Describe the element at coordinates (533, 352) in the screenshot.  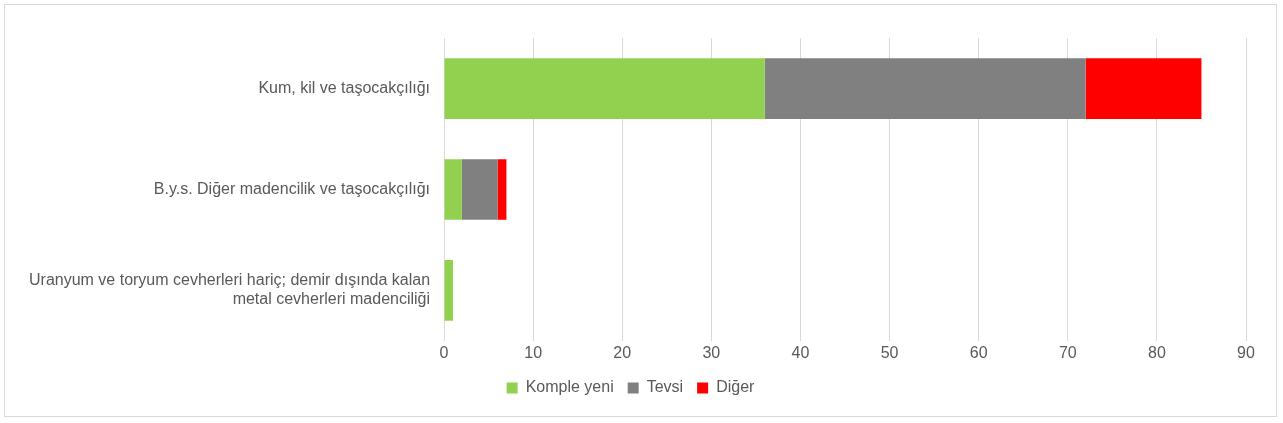
I see `x-tick-label: 10` at that location.